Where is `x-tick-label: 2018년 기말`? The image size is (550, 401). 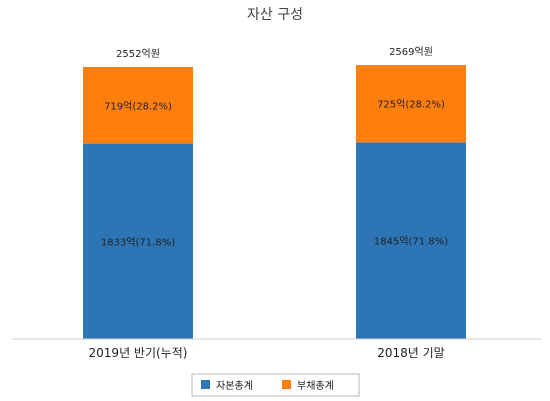
x-tick-label: 2018년 기말 is located at coordinates (410, 353).